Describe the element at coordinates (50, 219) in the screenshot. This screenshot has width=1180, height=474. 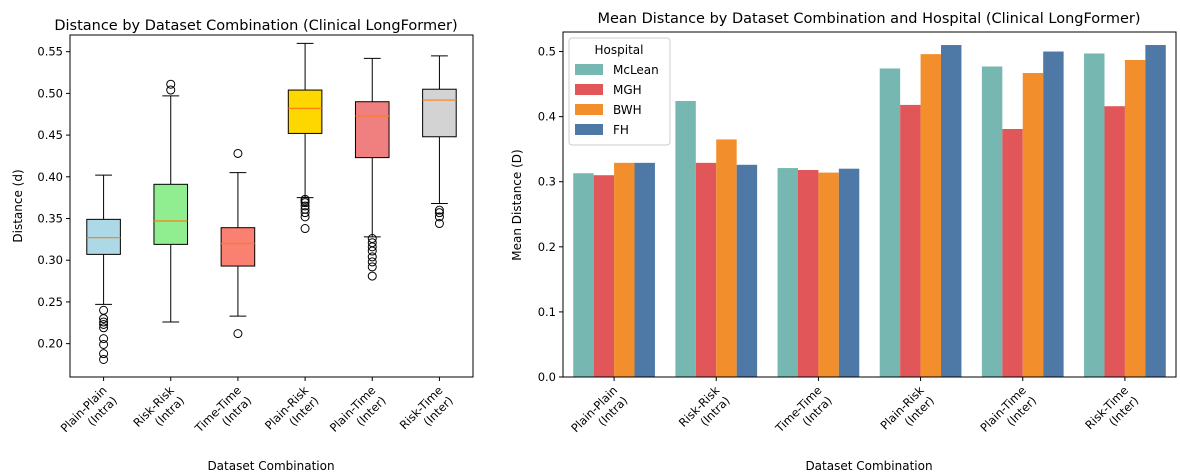
I see `y-tick-label: 0.35` at that location.